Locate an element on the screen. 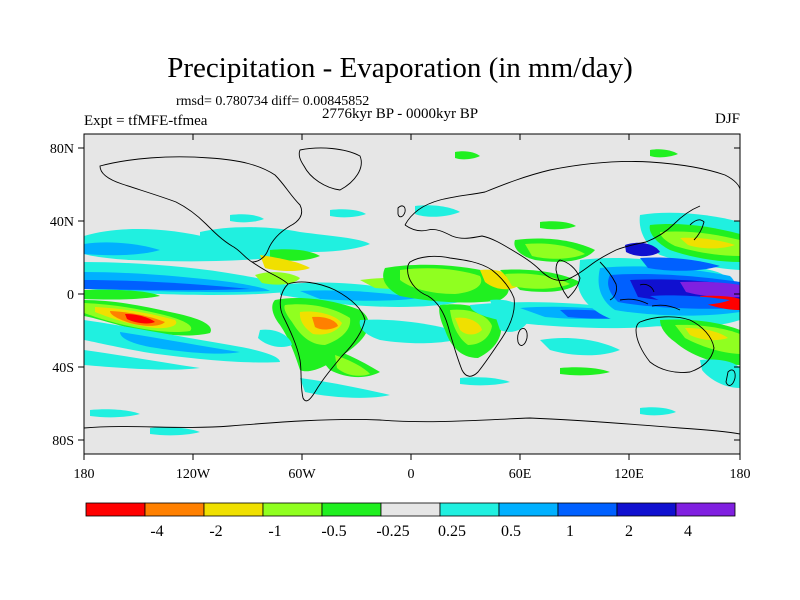 Image resolution: width=800 pixels, height=600 pixels. colorbar-tick-label: -0.25 is located at coordinates (392, 531).